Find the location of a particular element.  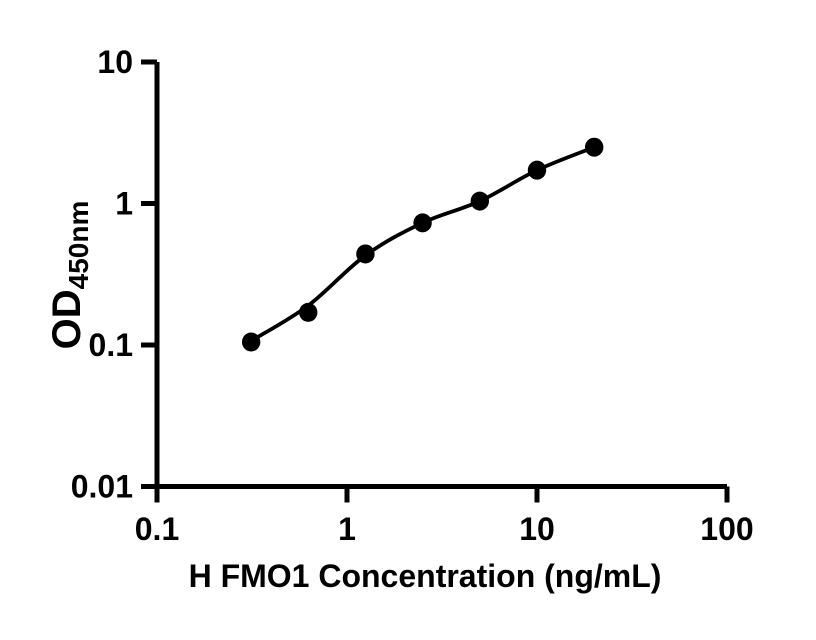

x-axis-tick-label: 1 is located at coordinates (347, 529).